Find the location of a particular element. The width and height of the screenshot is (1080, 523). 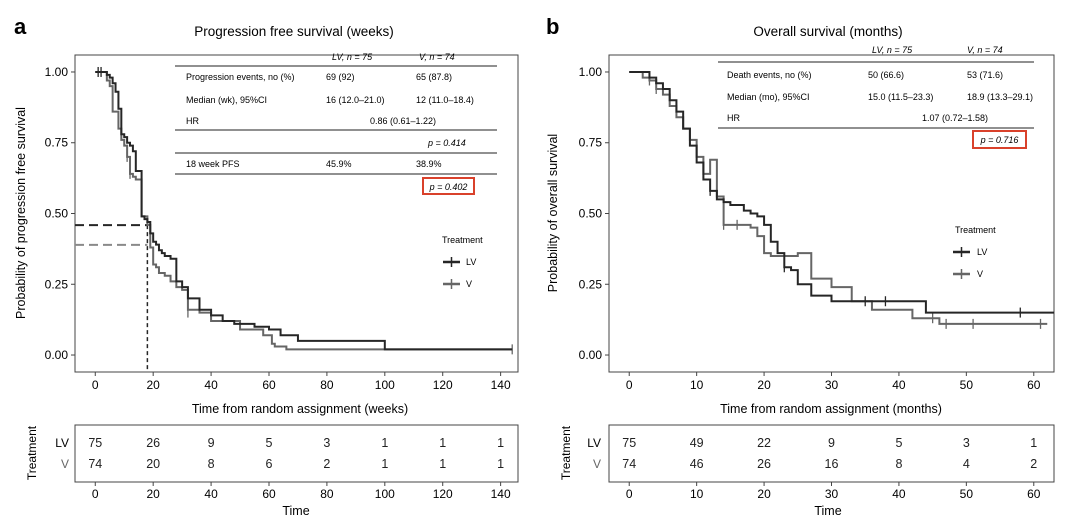

risk-count-lv: 22 is located at coordinates (764, 443).